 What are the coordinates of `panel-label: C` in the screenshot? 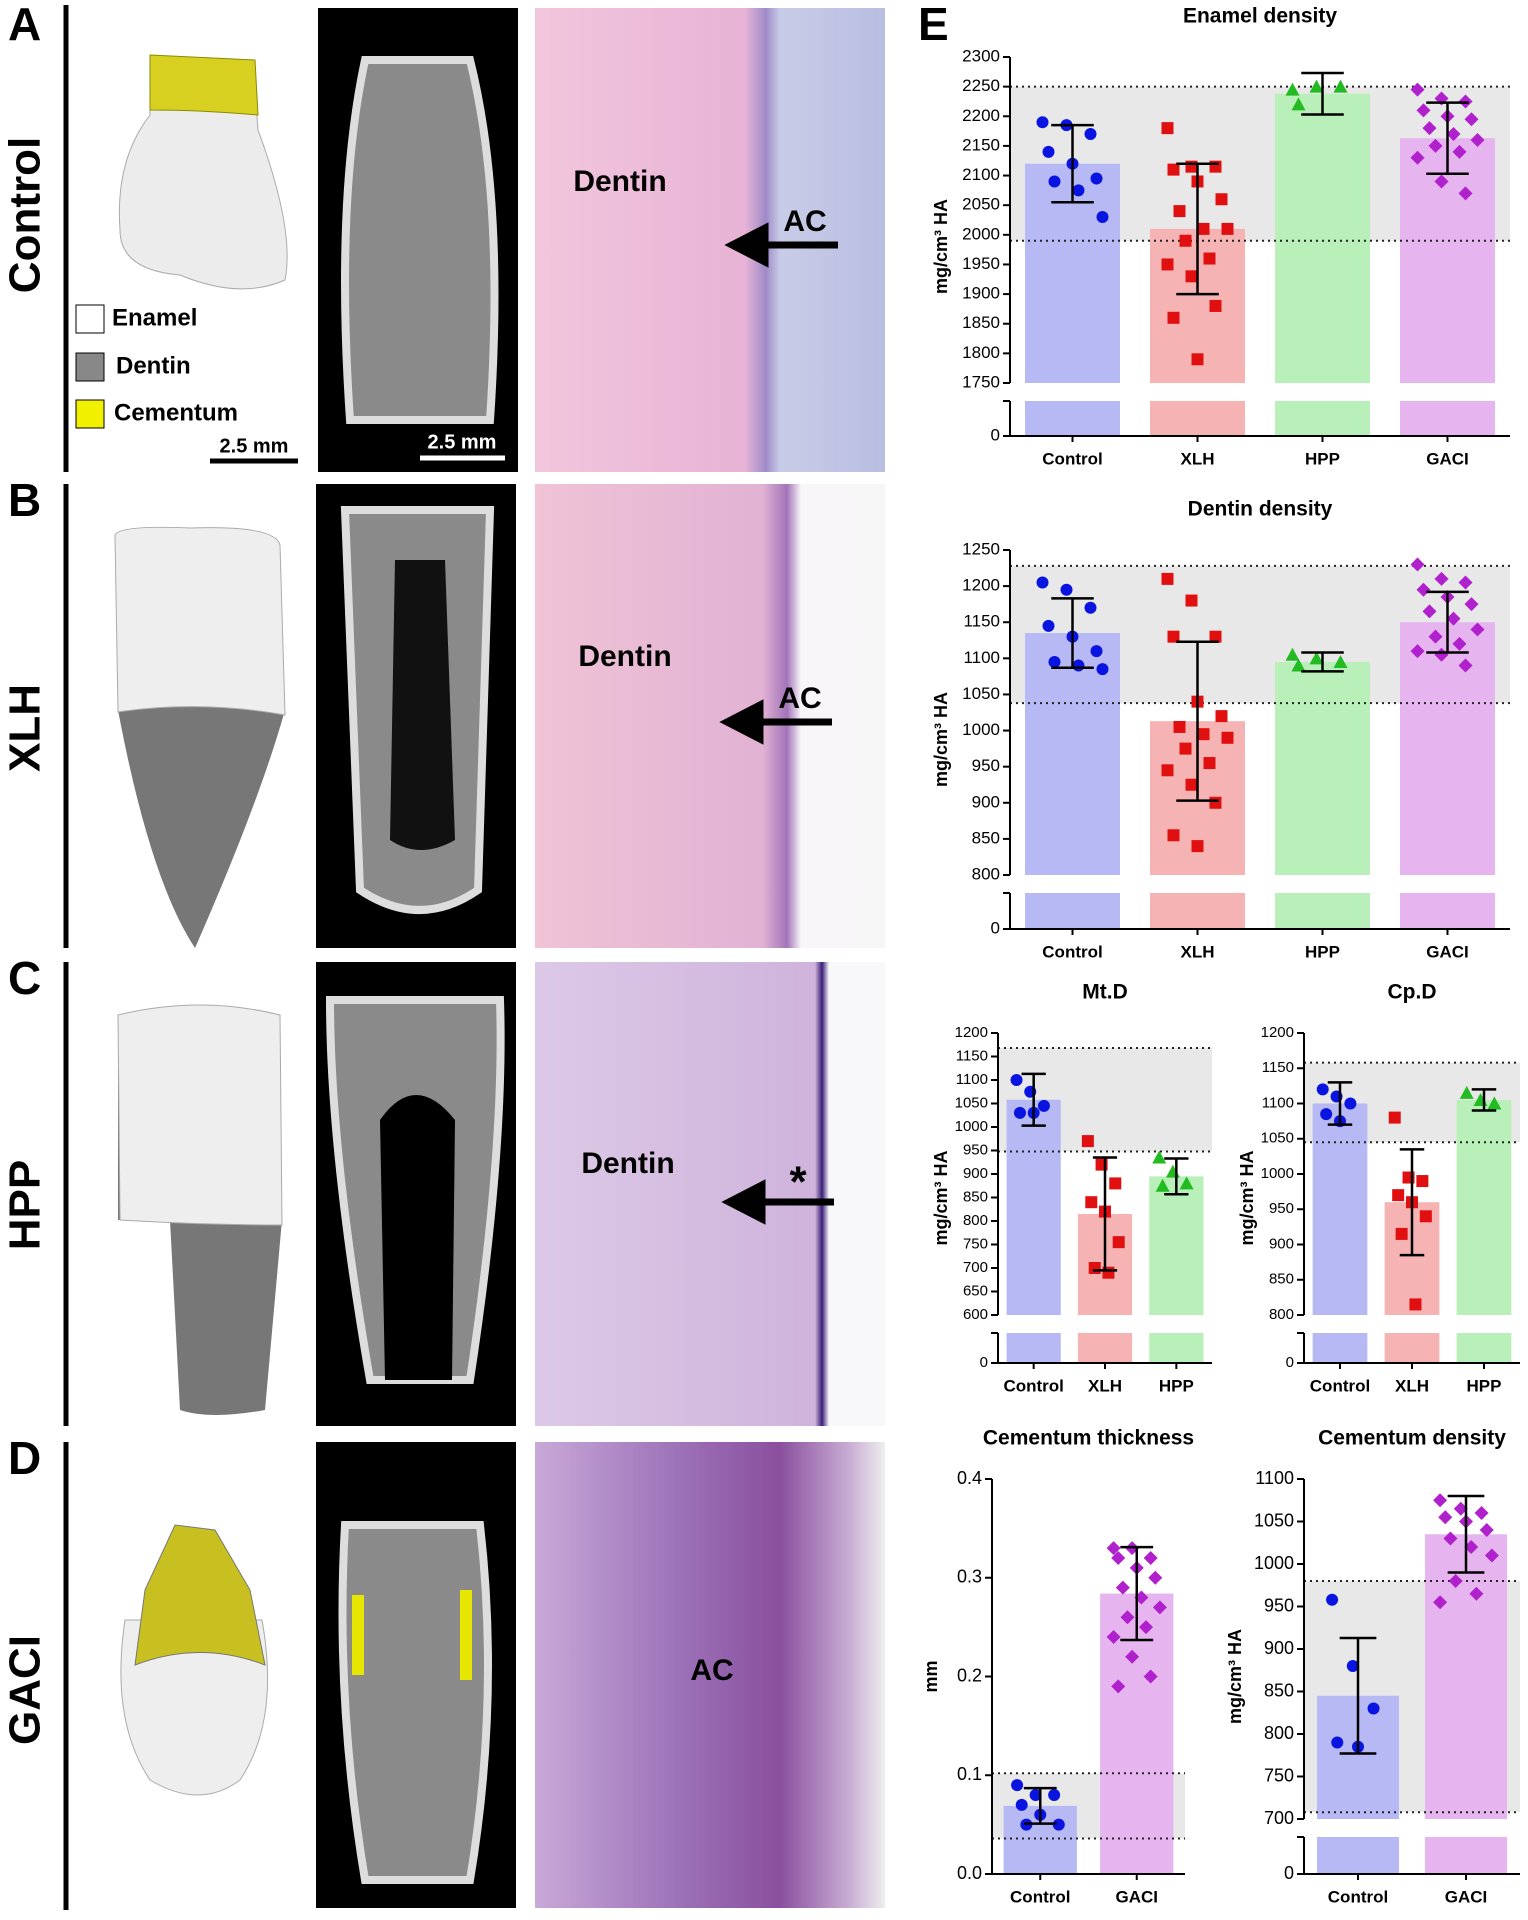 It's located at (24, 978).